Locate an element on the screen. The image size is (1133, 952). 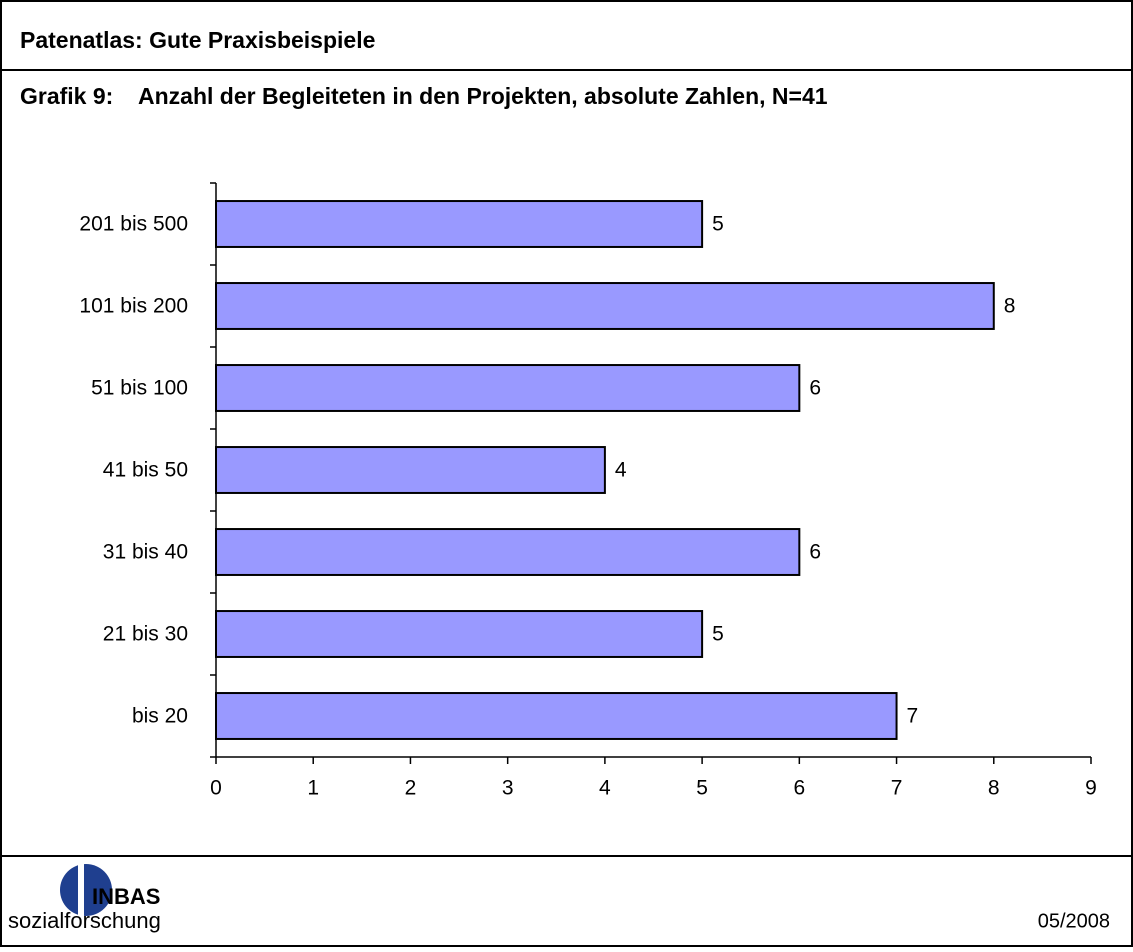
y-tick-label: bis 20 is located at coordinates (160, 716).